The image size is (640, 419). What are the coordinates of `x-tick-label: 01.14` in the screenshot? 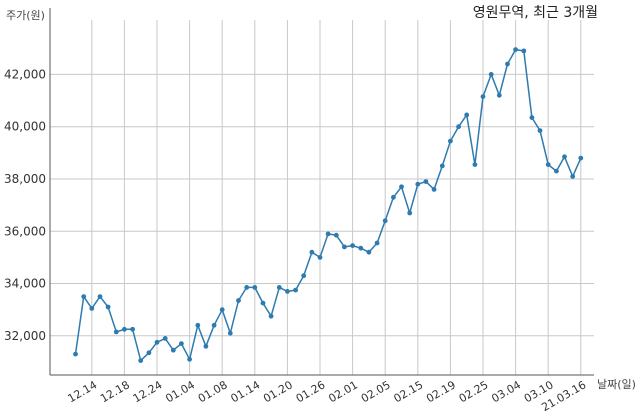 It's located at (246, 391).